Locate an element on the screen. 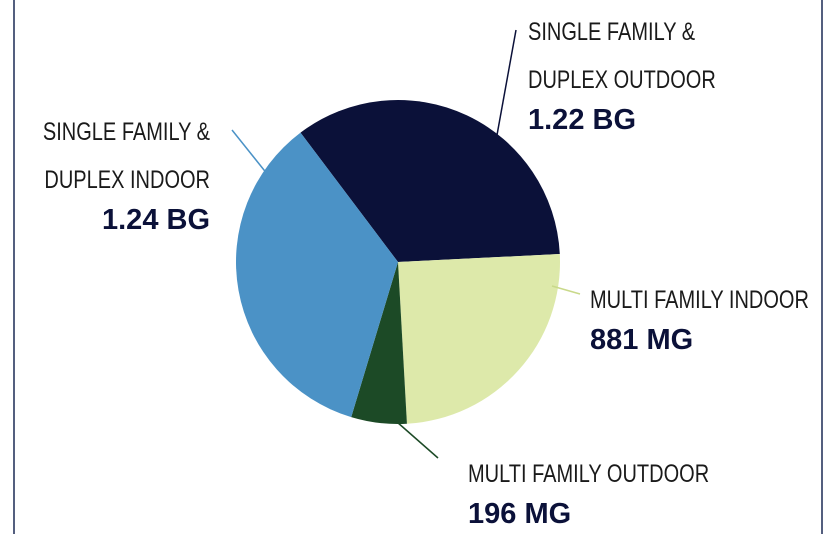  slice-label: MULTI FAMILY OUTDOOR is located at coordinates (589, 474).